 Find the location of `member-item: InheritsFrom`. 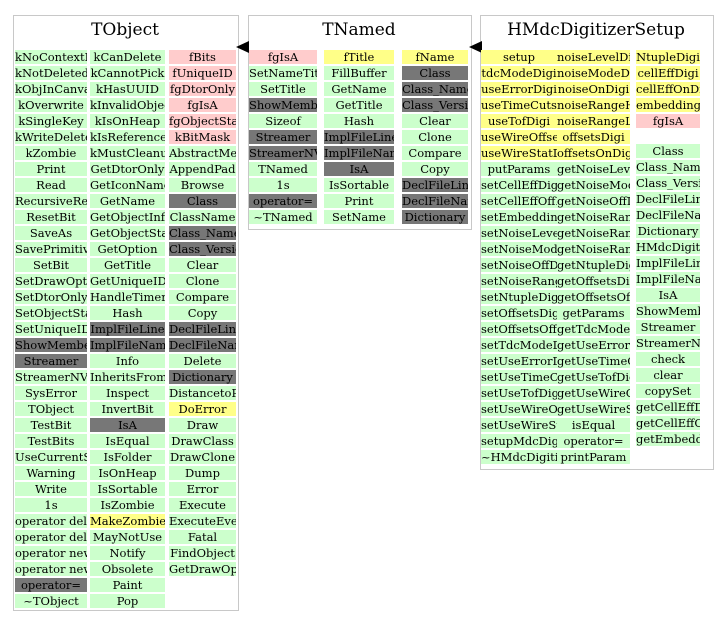

member-item: InheritsFrom is located at coordinates (127, 377).